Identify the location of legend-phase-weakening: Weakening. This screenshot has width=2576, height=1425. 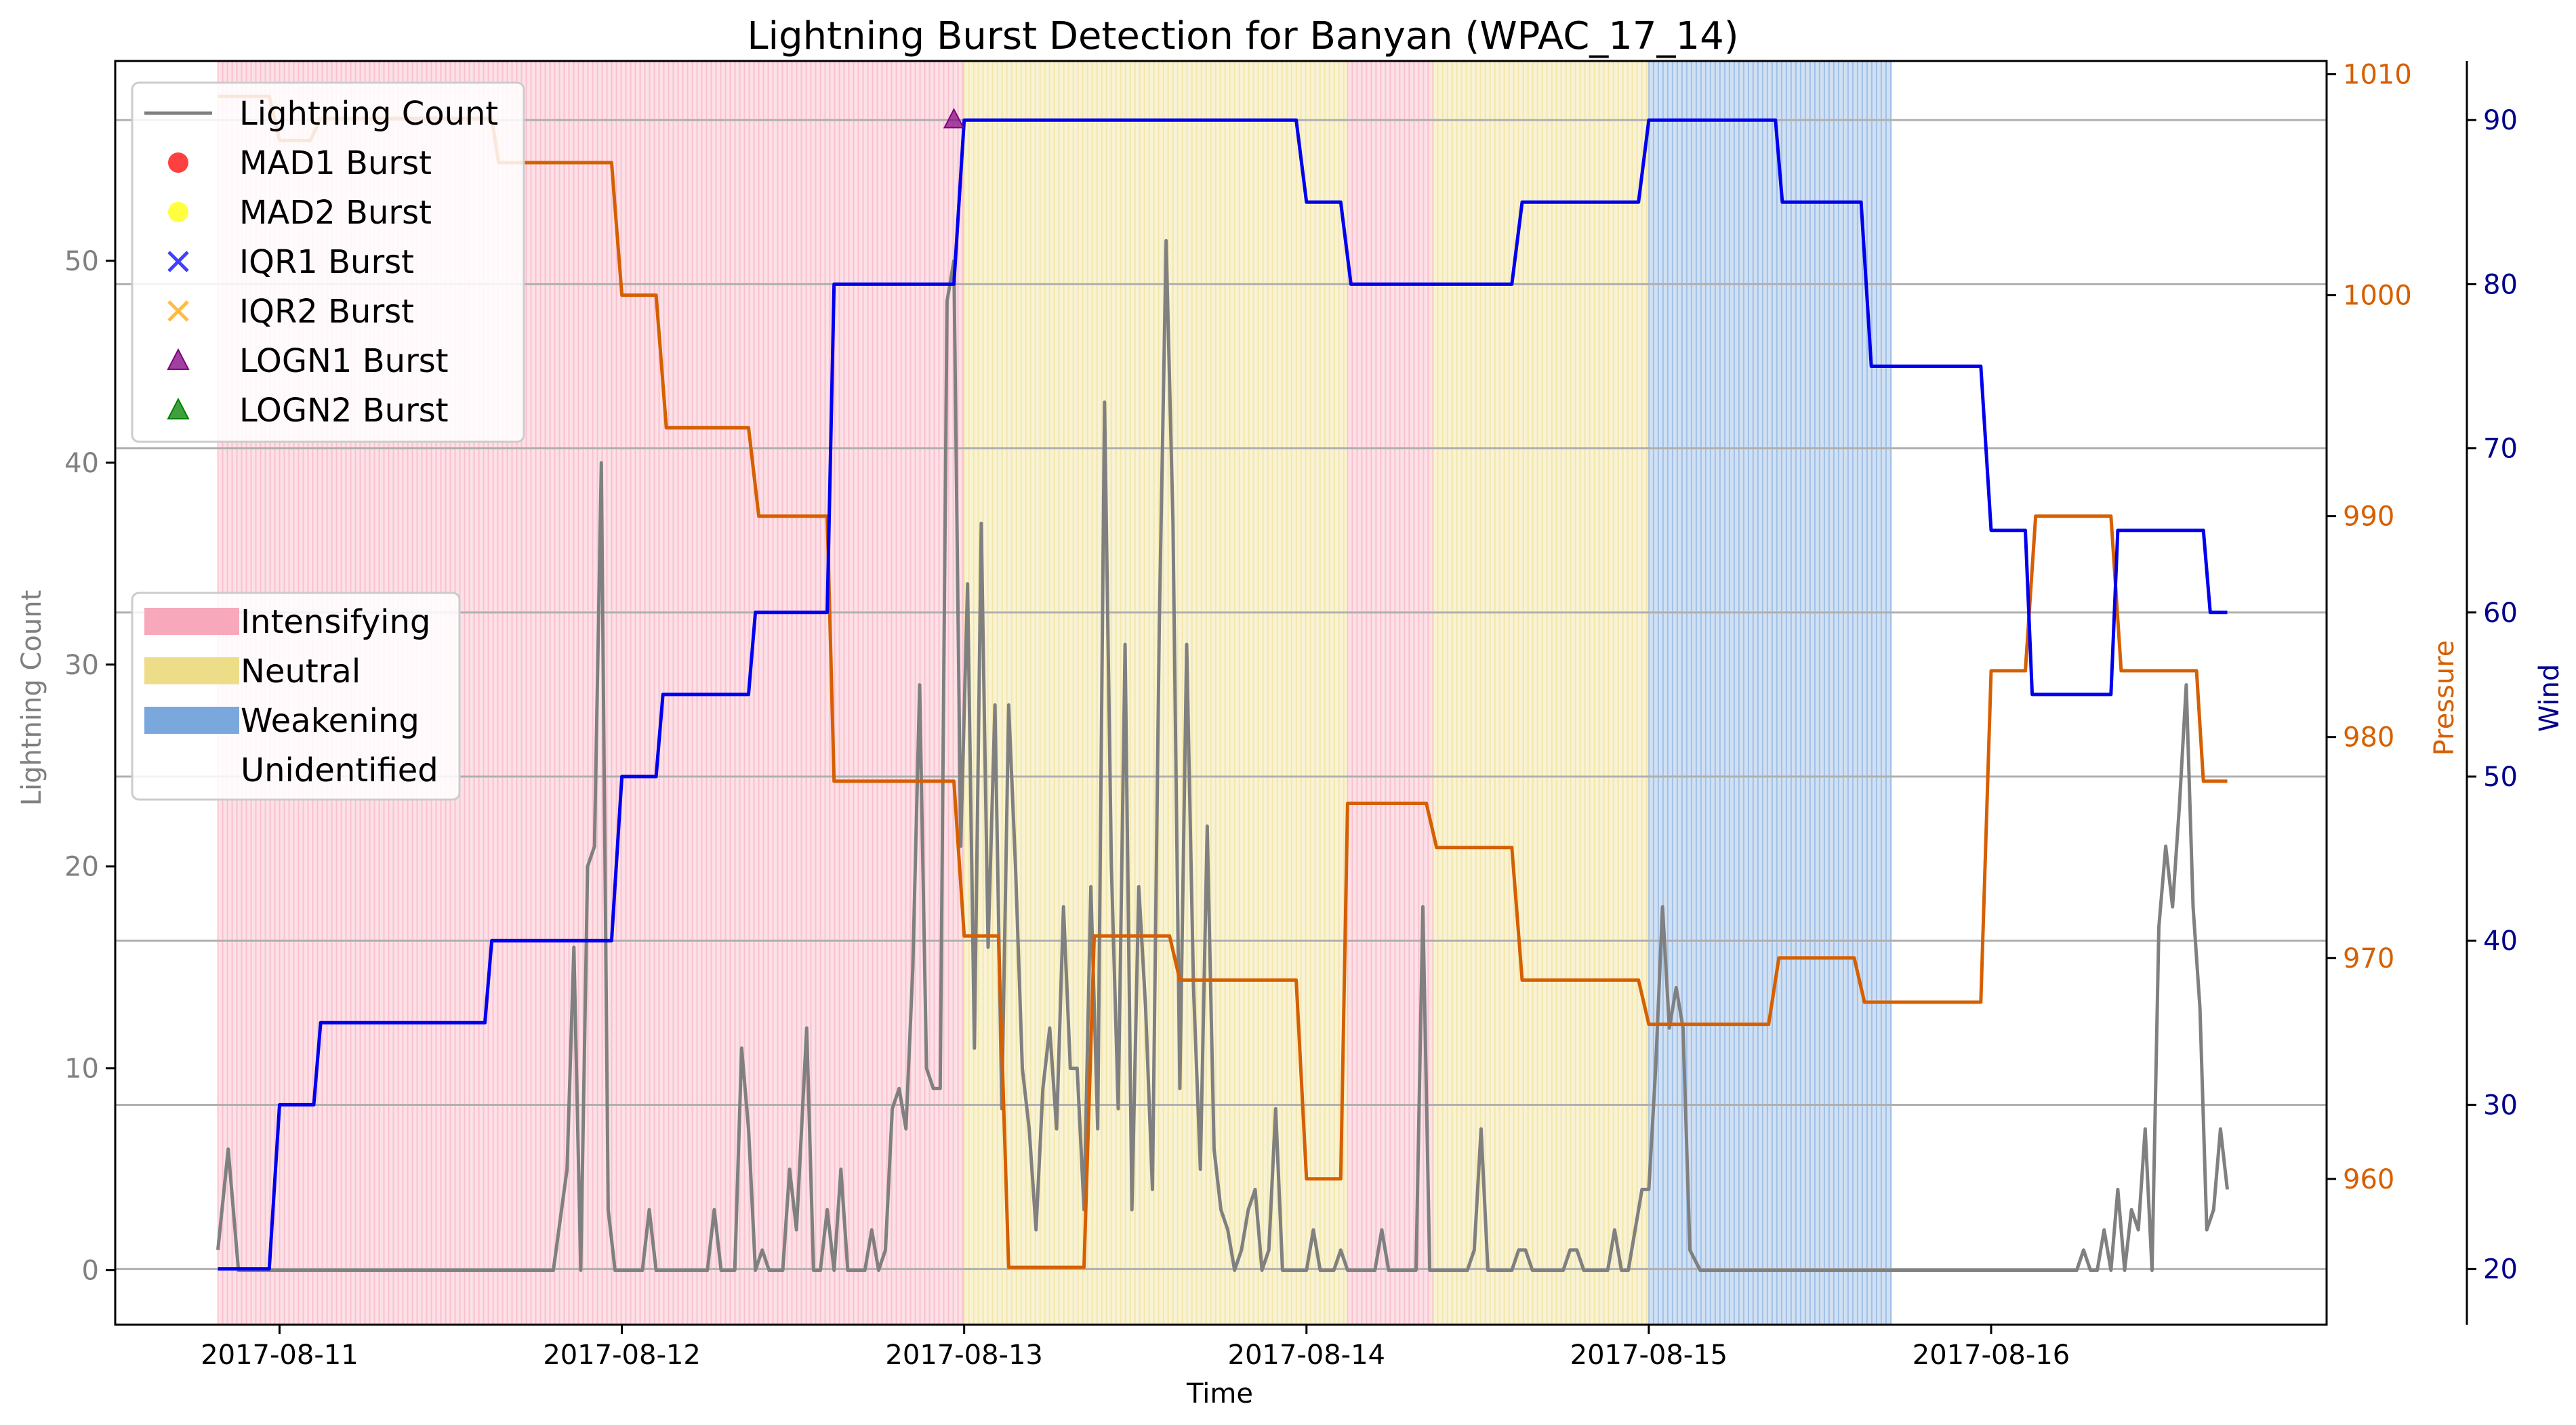
(282, 721).